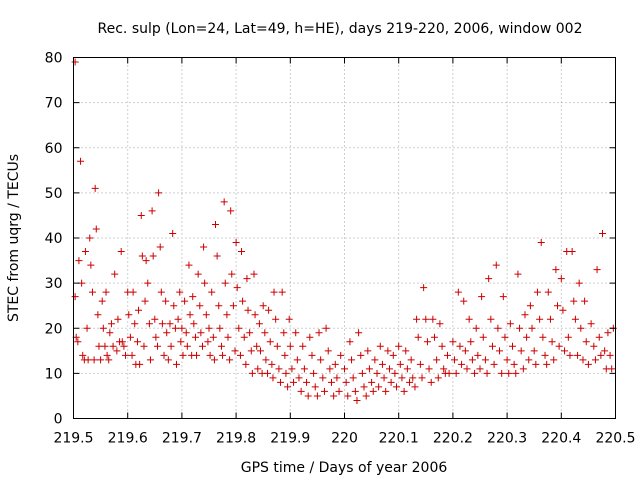 This screenshot has width=640, height=480. Describe the element at coordinates (399, 439) in the screenshot. I see `x-tick-label: 220.1` at that location.